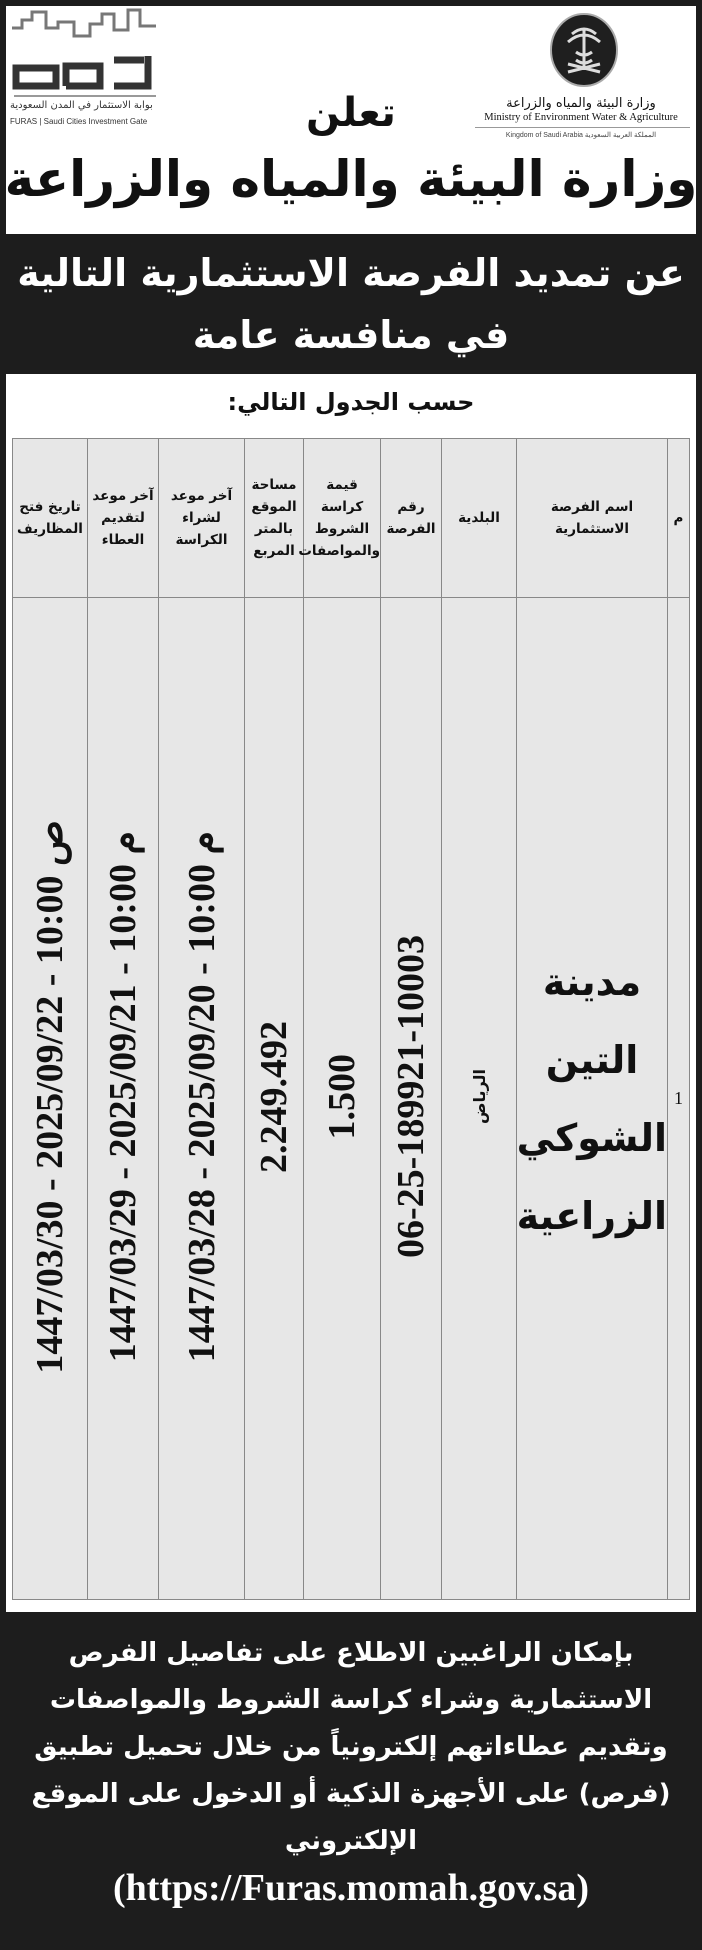 This screenshot has height=1950, width=702. I want to click on header-number: رقم الفرصة, so click(411, 518).